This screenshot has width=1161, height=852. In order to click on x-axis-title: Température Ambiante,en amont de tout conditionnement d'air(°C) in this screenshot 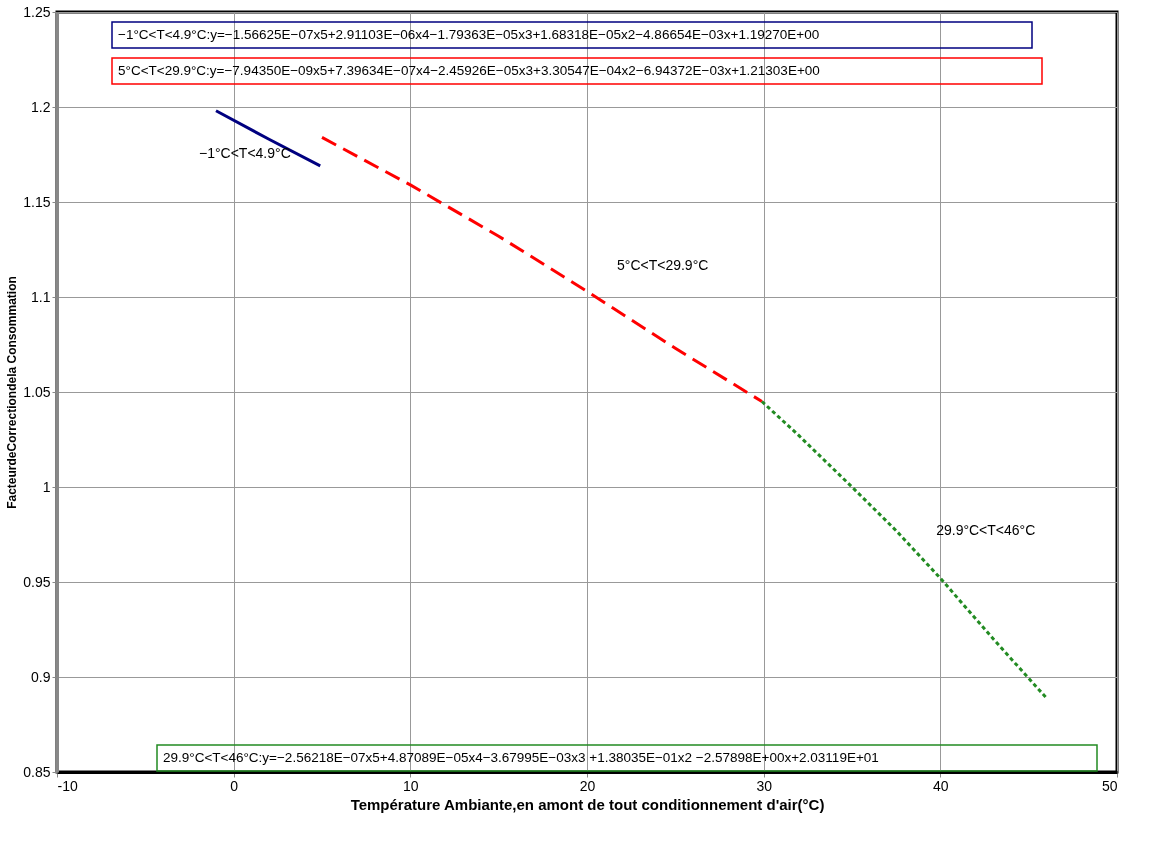, I will do `click(587, 804)`.